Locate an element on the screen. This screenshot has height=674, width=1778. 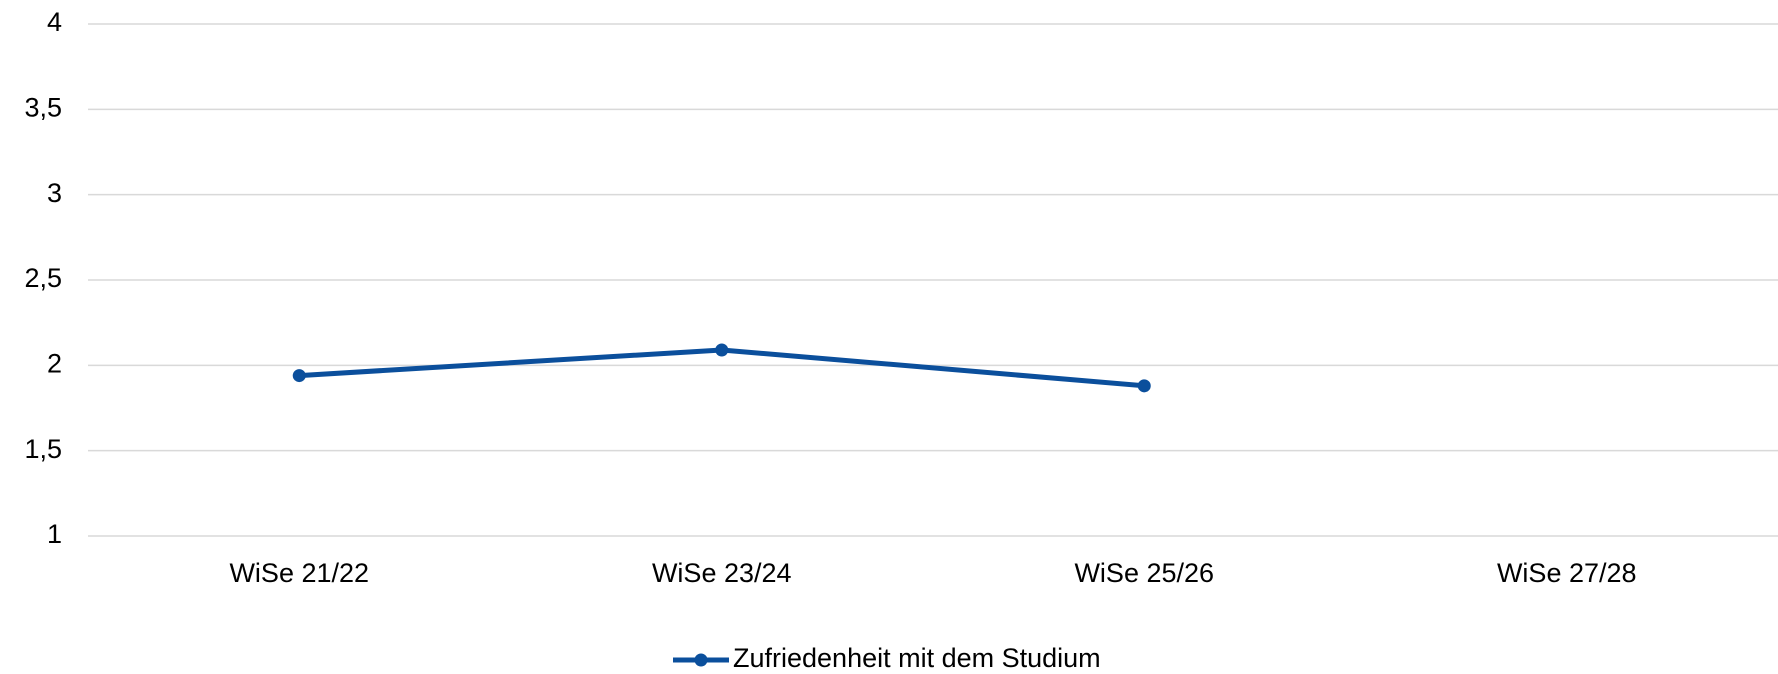
x-tick-label: WiSe 21/22 is located at coordinates (299, 573).